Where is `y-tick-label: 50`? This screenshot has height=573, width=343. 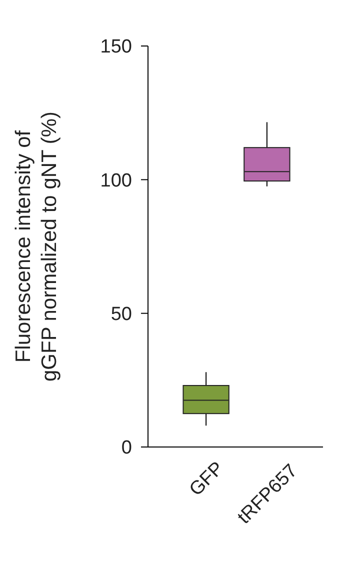 y-tick-label: 50 is located at coordinates (121, 314).